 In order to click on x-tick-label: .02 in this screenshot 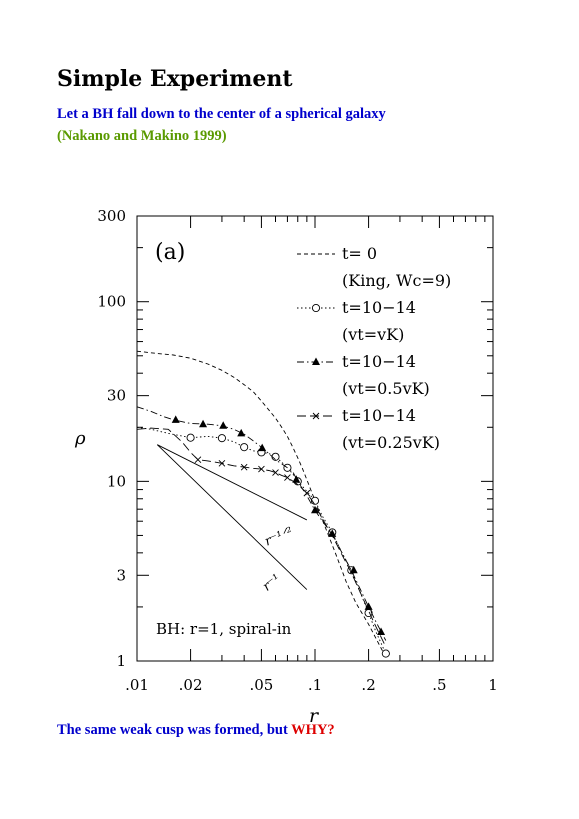, I will do `click(191, 685)`.